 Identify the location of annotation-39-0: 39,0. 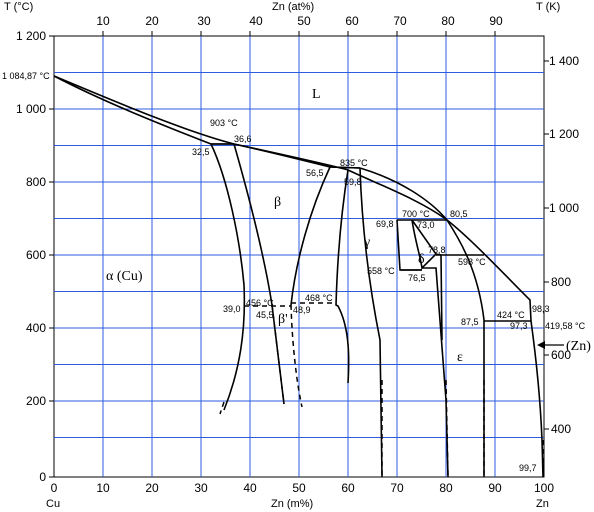
(232, 309).